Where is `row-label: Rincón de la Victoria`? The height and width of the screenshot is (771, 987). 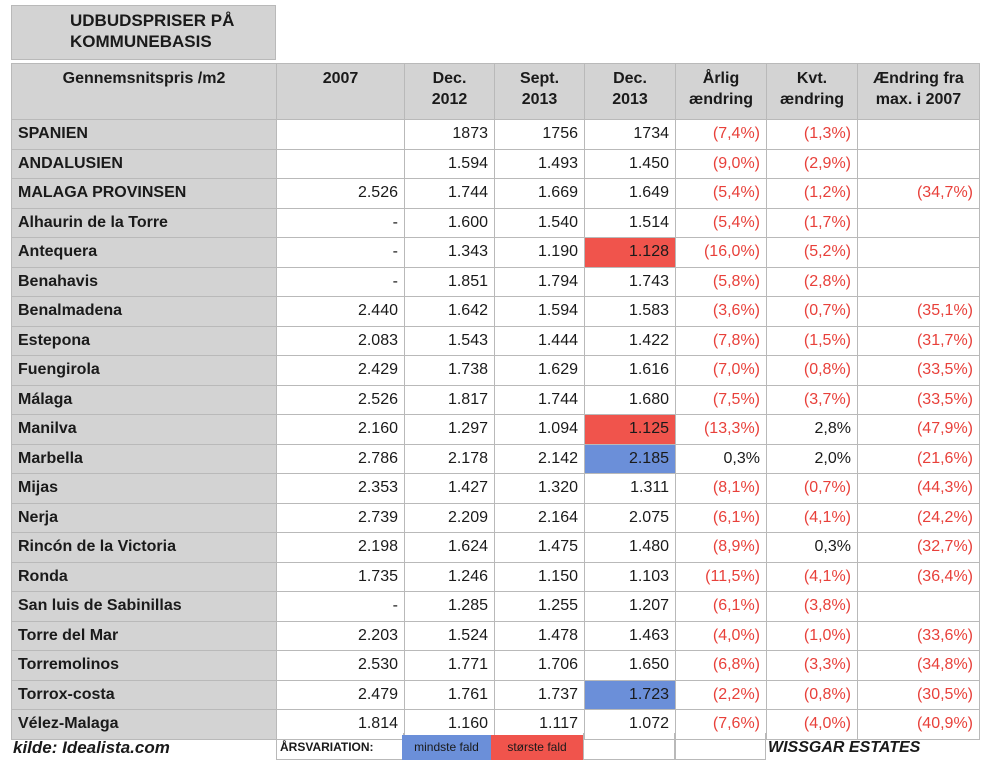
row-label: Rincón de la Victoria is located at coordinates (144, 547).